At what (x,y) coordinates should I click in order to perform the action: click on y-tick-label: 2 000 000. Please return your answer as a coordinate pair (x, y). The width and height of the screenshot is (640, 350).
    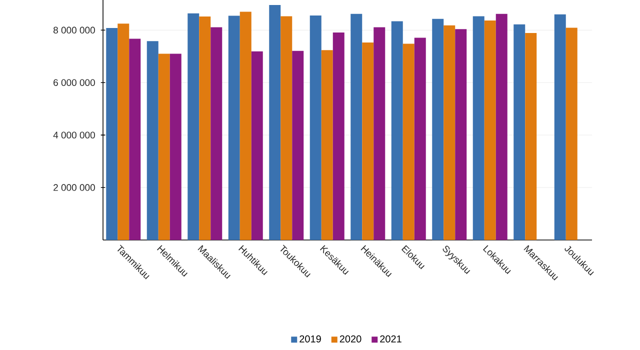
    Looking at the image, I should click on (74, 187).